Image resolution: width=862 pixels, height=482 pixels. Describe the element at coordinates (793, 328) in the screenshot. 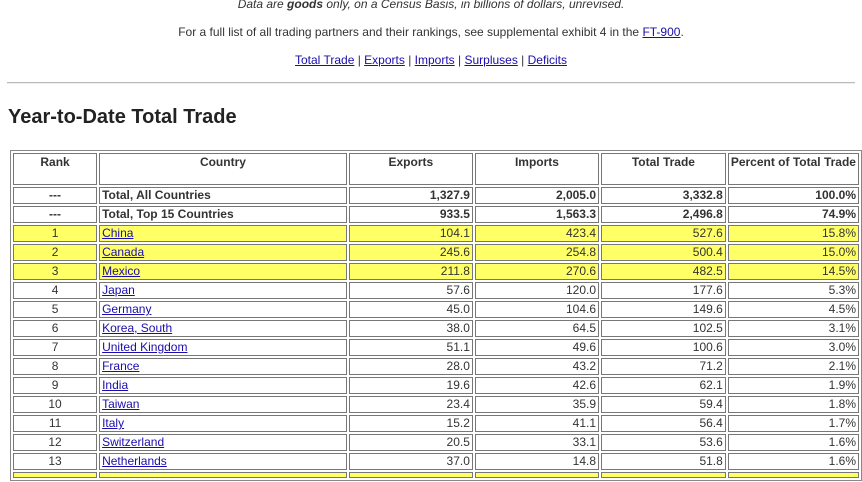

I see `cell-percent: 3.1%` at that location.